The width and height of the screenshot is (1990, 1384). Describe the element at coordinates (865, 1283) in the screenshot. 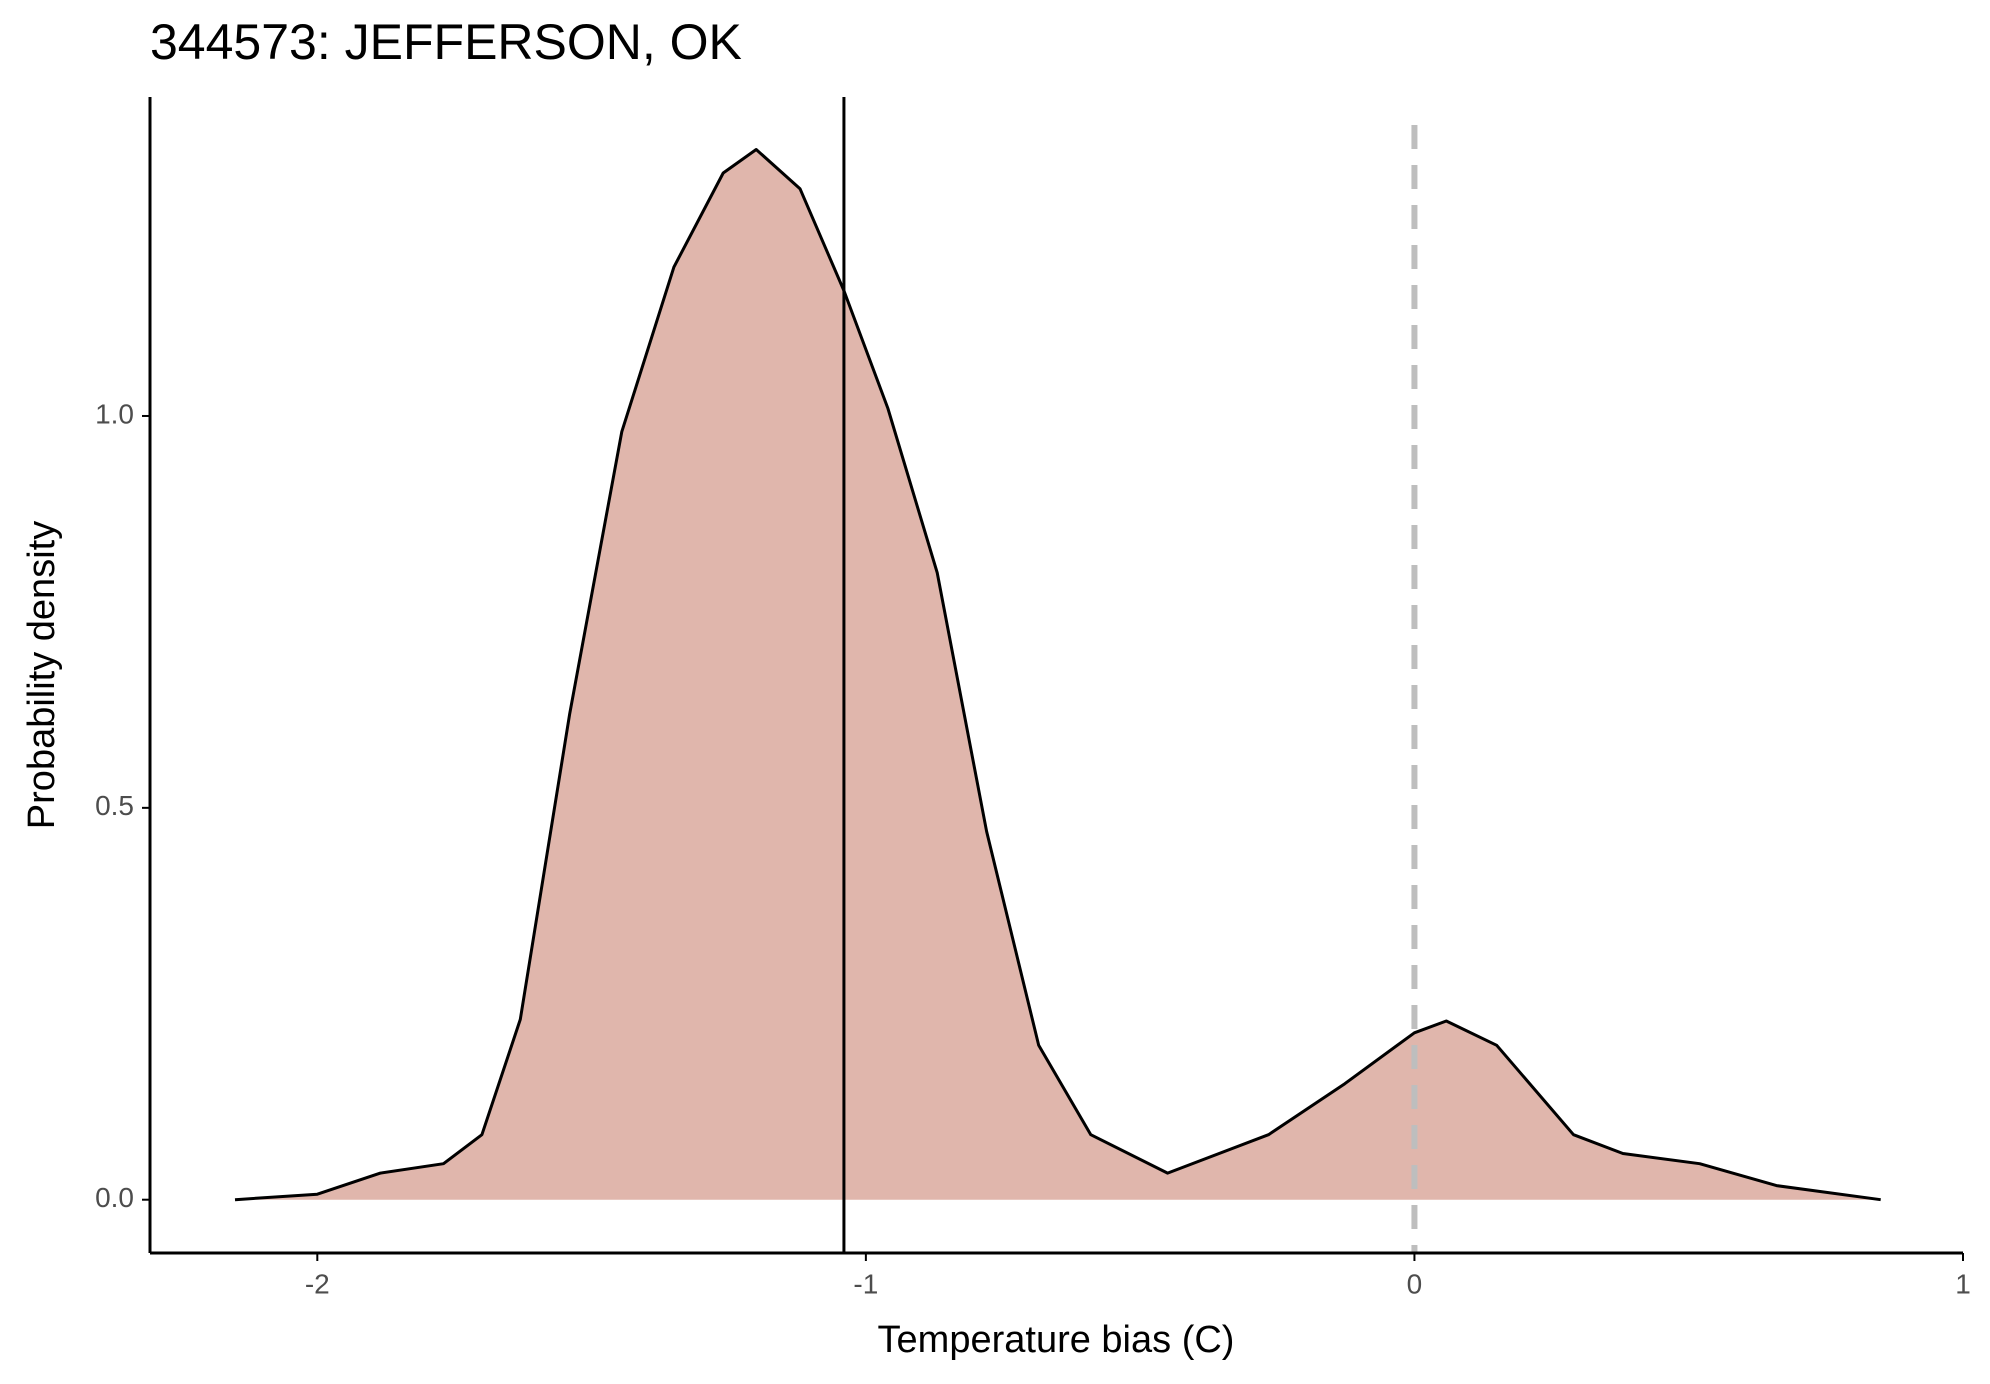

I see `x-tick-label: -1` at that location.